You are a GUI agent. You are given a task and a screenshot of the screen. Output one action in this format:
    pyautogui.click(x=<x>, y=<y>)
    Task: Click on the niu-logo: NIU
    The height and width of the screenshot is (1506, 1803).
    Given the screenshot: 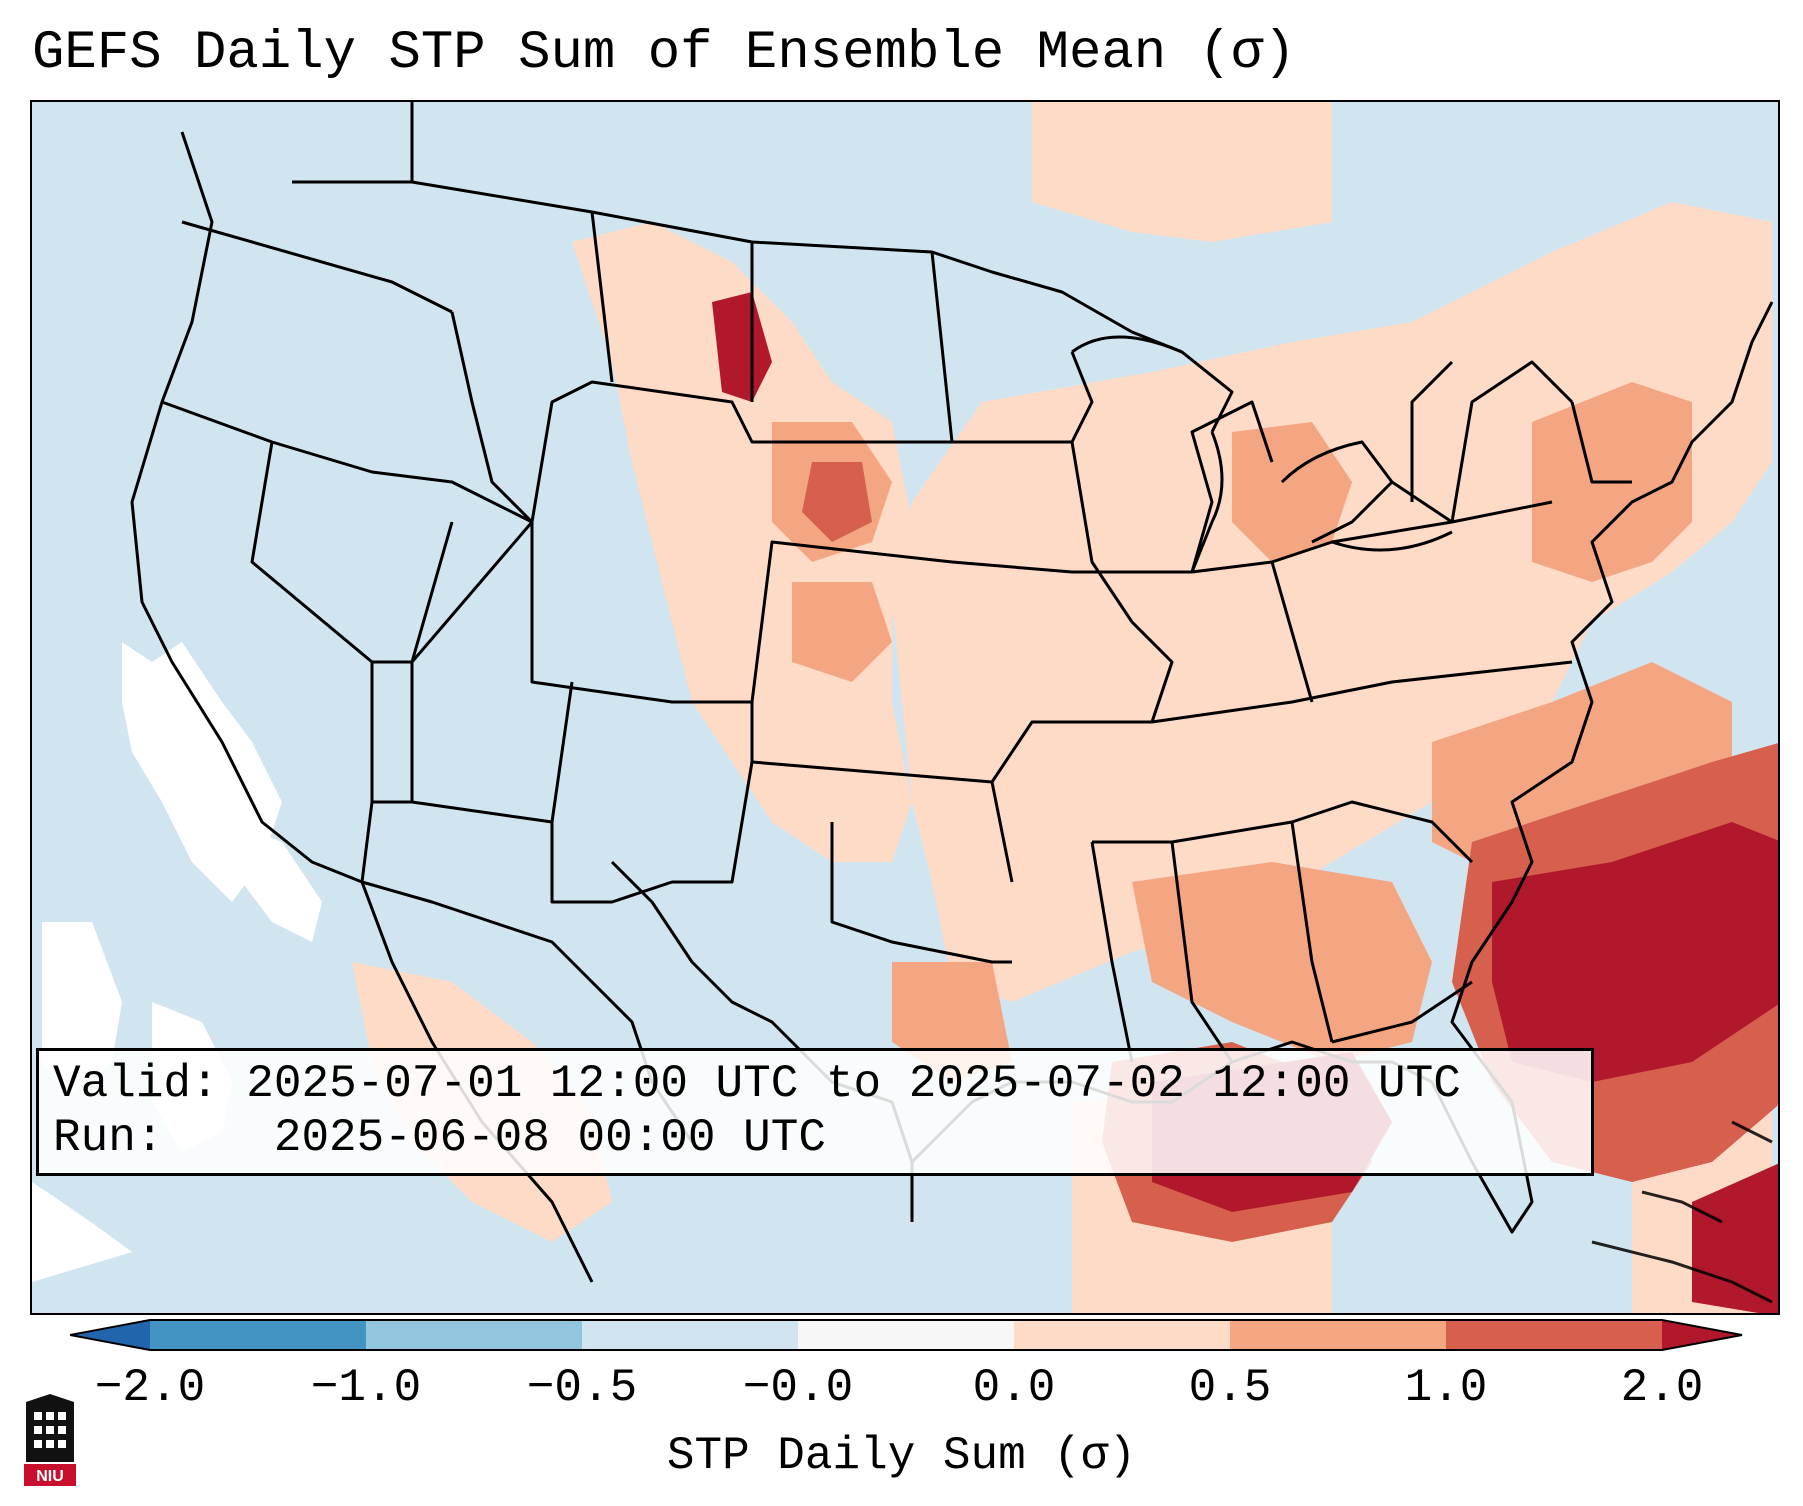 What is the action you would take?
    pyautogui.click(x=50, y=1442)
    